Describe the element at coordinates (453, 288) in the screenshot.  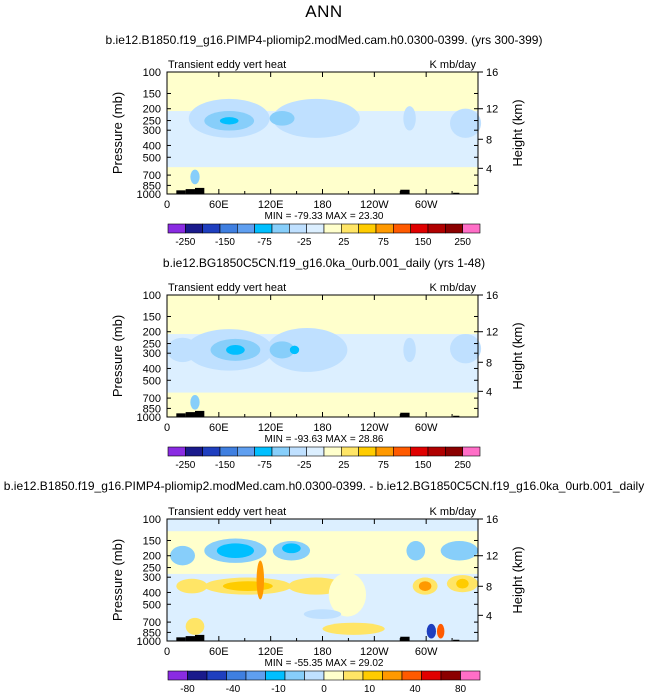
I see `units-label: K mb/day` at that location.